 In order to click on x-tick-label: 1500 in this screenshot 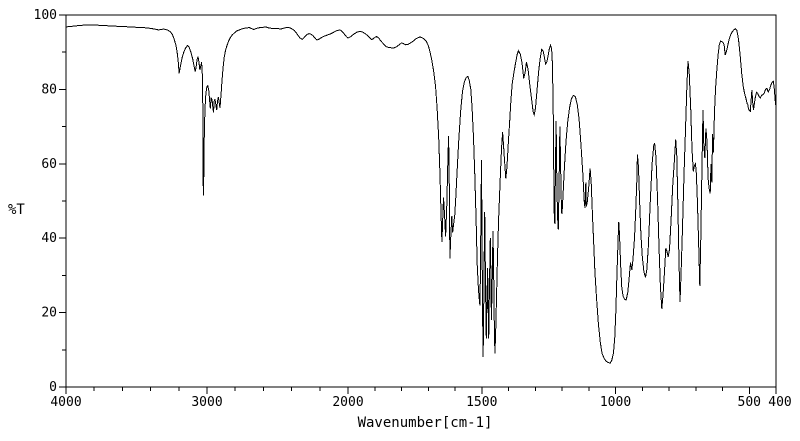, I will do `click(481, 402)`.